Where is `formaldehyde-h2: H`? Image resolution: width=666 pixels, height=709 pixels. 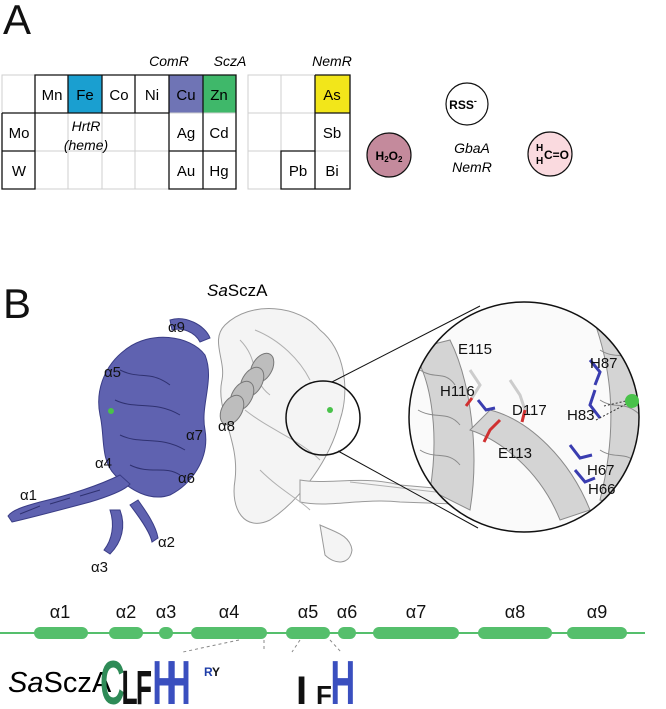 formaldehyde-h2: H is located at coordinates (539, 161).